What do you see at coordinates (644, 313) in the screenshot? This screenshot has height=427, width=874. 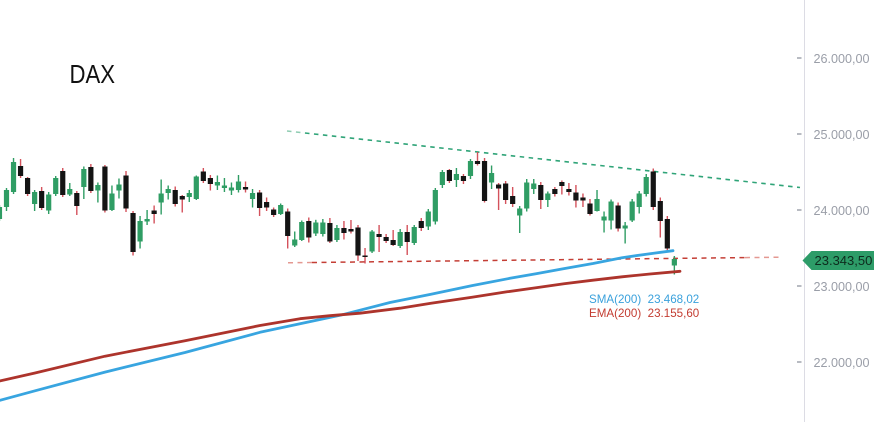 I see `svg-text: EMA(200) 23.155,60` at bounding box center [644, 313].